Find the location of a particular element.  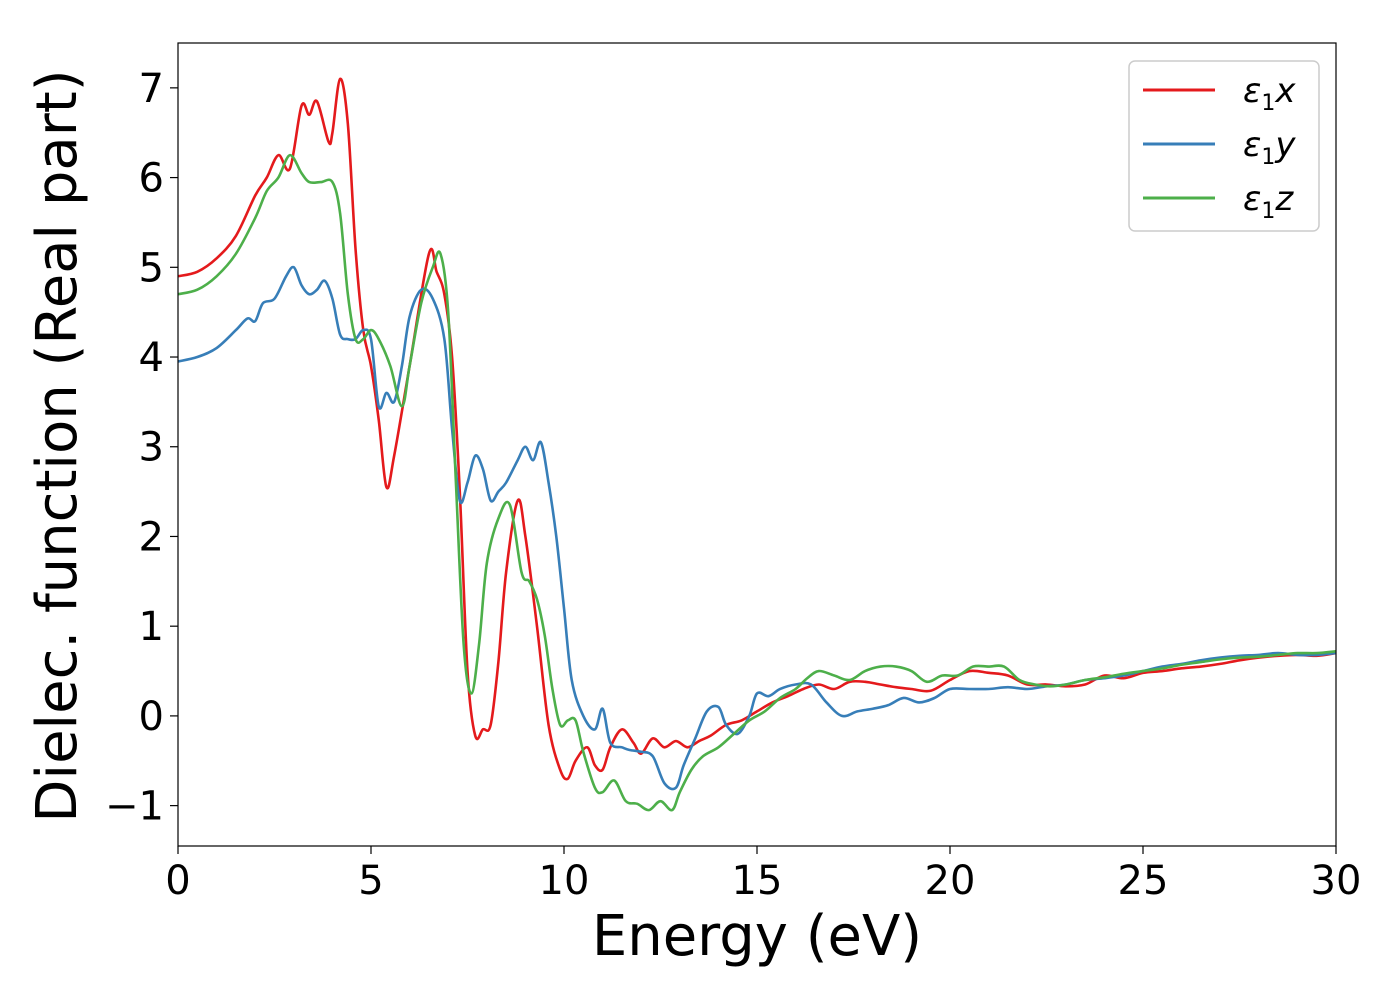

y-tick-label: 5 is located at coordinates (151, 268).